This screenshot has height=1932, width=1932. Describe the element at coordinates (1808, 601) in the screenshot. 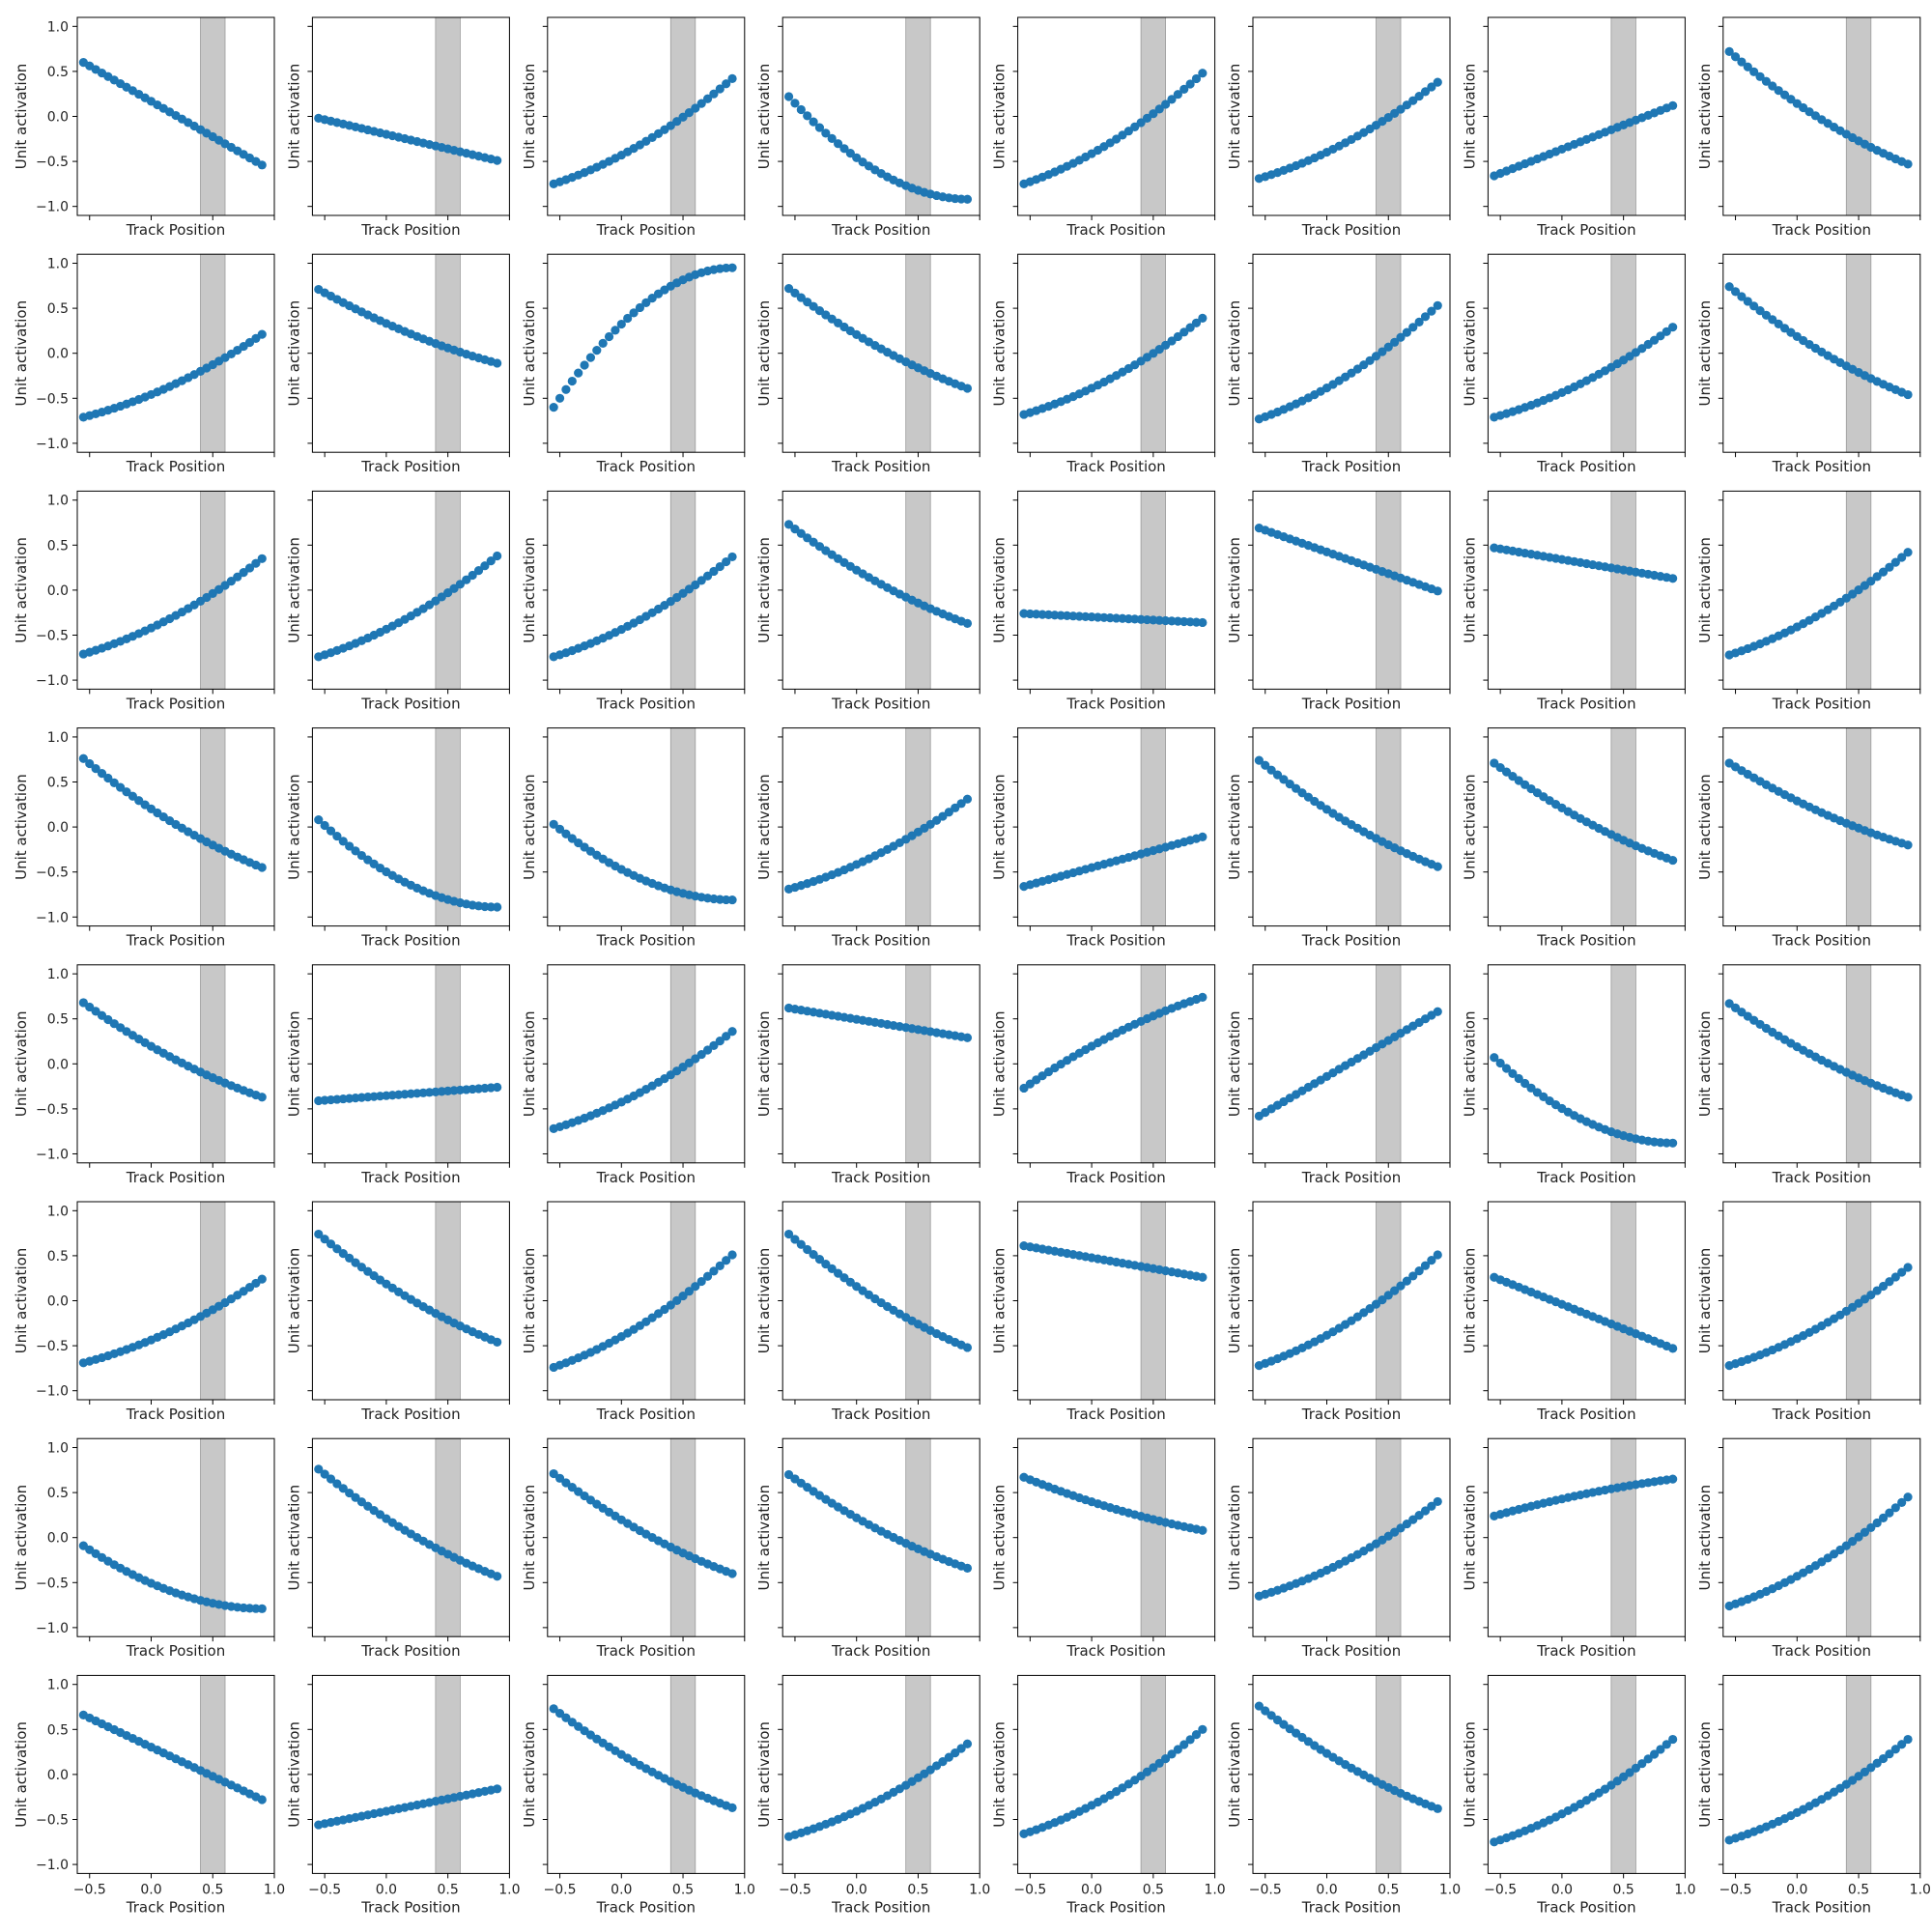

I see `panel-r3c8: Track Position Unit activation` at that location.